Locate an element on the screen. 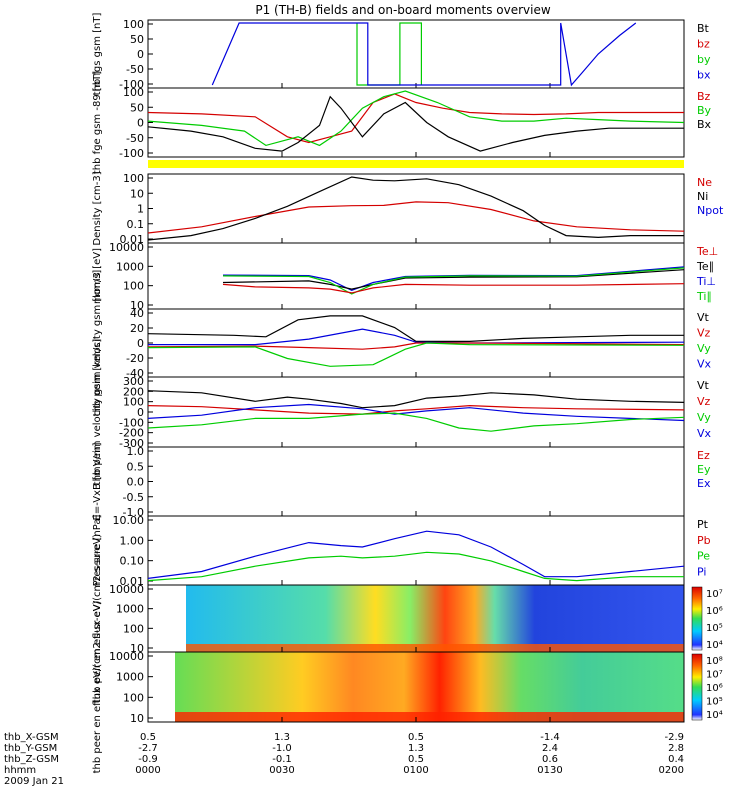 The width and height of the screenshot is (750, 800). legend-entry: Bz is located at coordinates (704, 96).